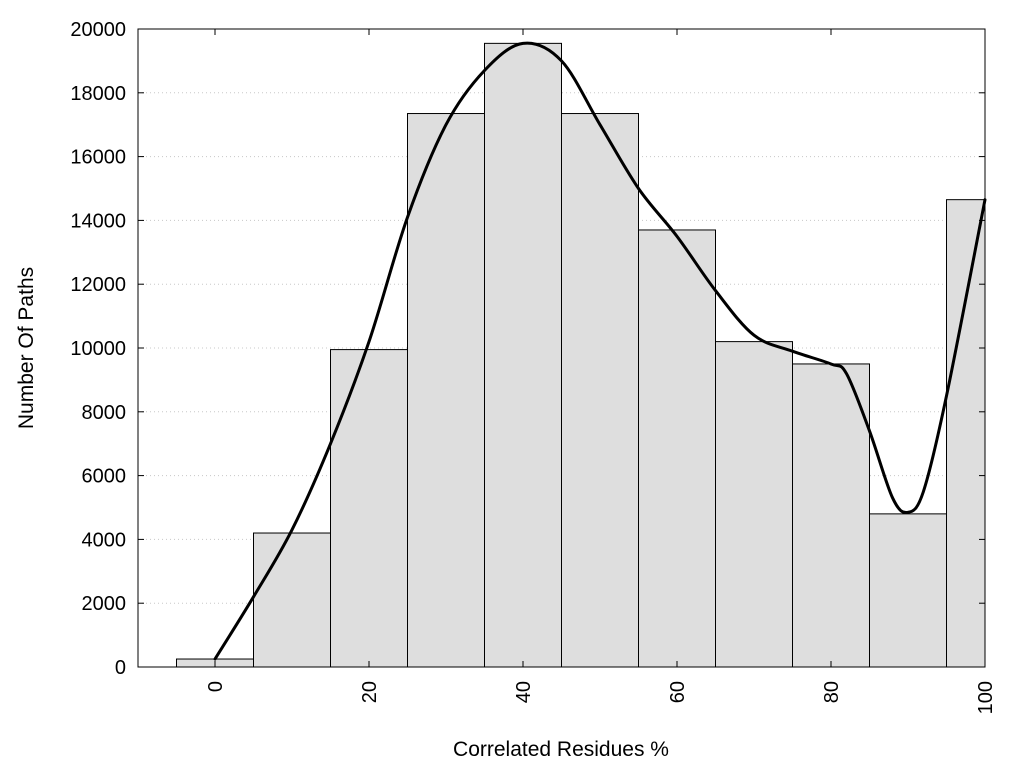 The image size is (1024, 768). I want to click on x-axis-title: Correlated Residues %, so click(561, 749).